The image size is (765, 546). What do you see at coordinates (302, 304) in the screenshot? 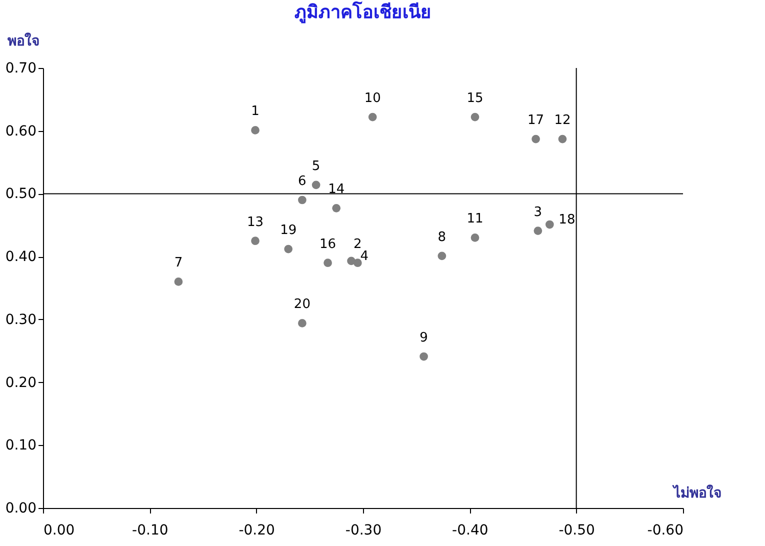
I see `annotation: 20` at bounding box center [302, 304].